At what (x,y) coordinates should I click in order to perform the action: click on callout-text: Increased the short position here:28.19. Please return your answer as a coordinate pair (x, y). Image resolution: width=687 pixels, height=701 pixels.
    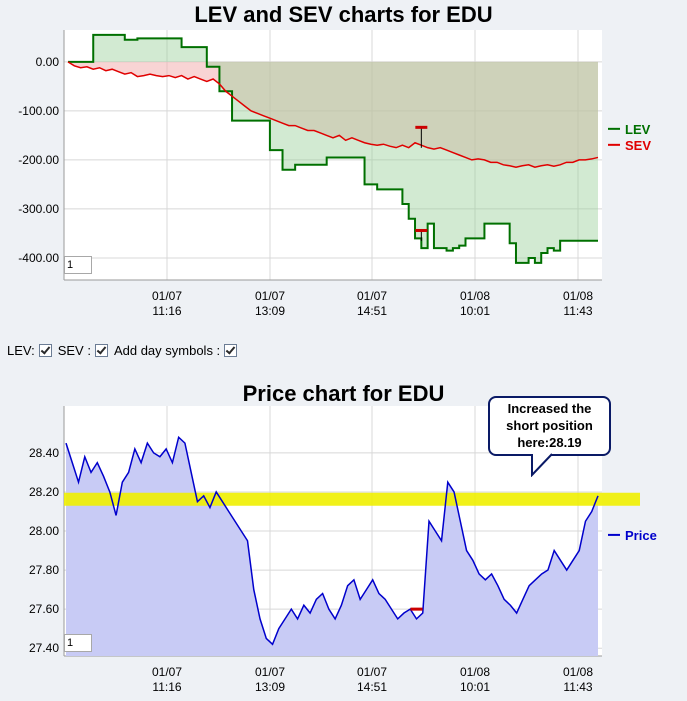
    Looking at the image, I should click on (549, 425).